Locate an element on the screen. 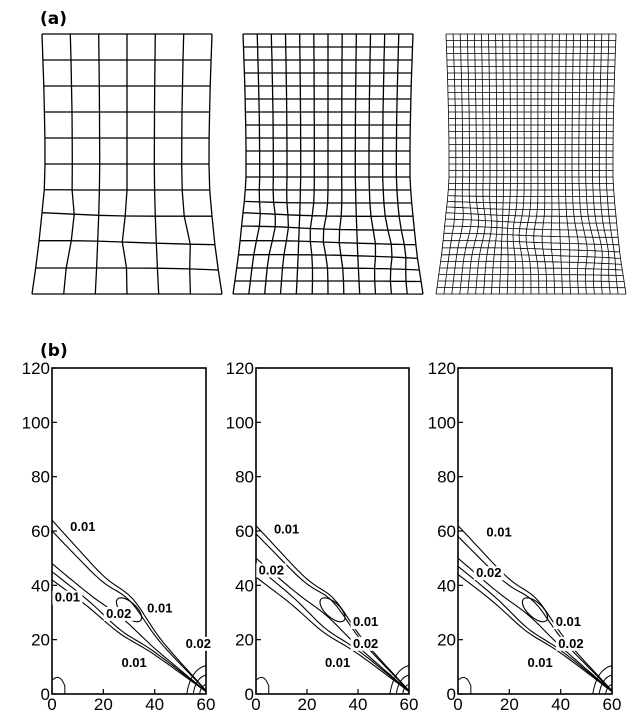  plot-frame is located at coordinates (535, 531).